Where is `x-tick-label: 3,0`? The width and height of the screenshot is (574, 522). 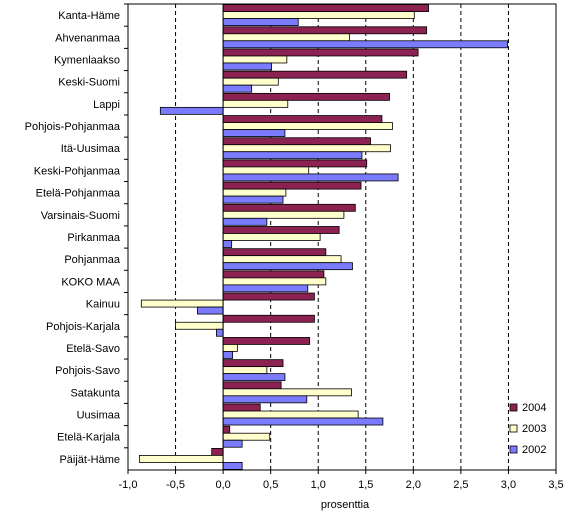 x-tick-label: 3,0 is located at coordinates (508, 485).